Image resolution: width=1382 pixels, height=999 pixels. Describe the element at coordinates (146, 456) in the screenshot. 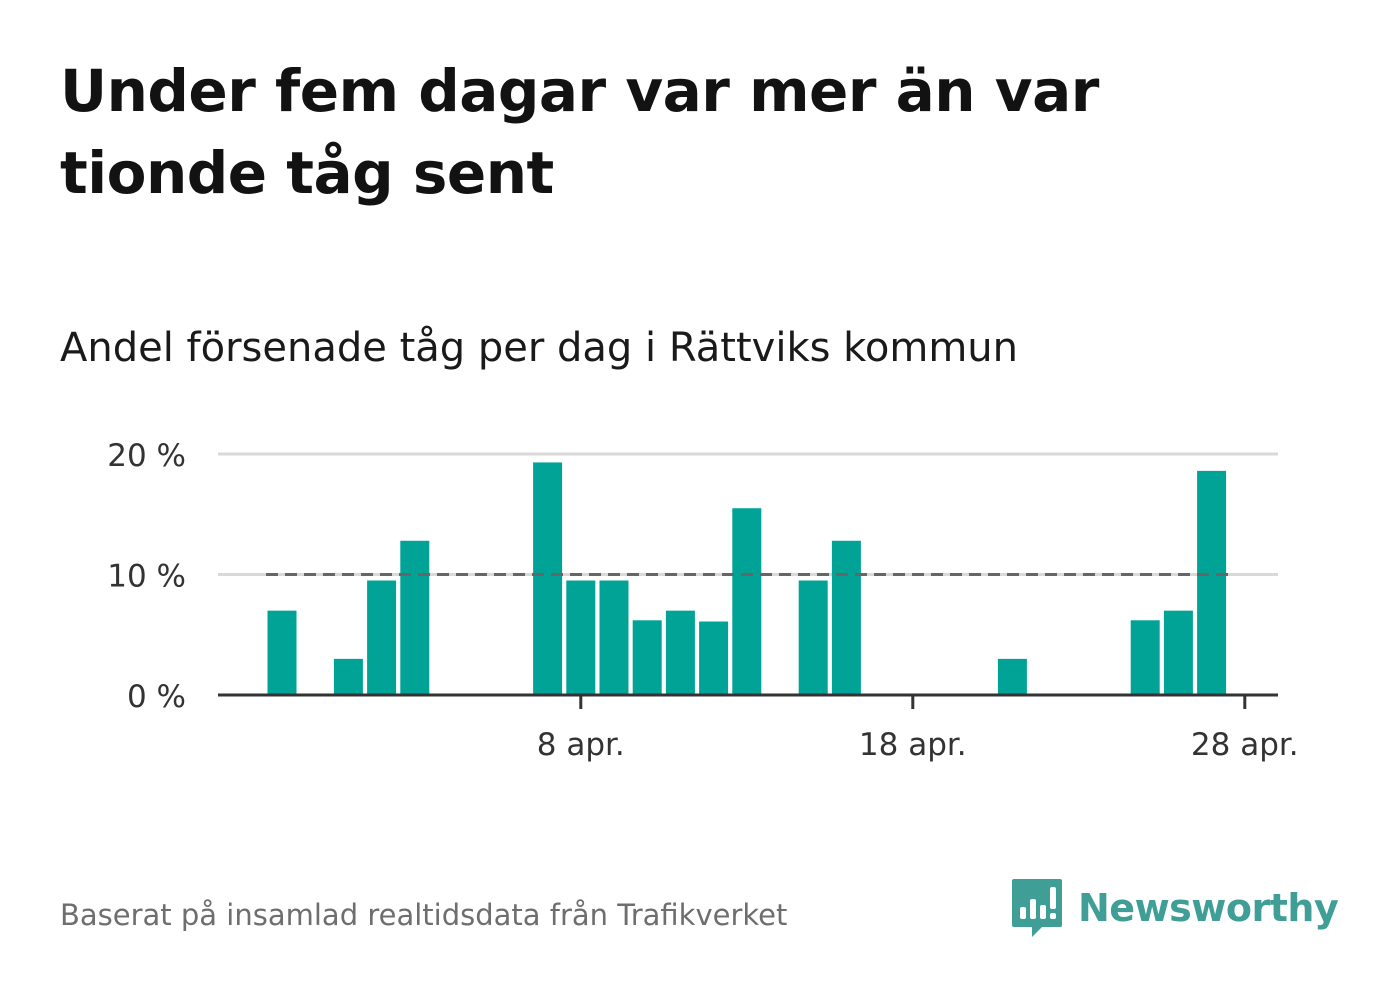

I see `y-tick-label: 20 %` at that location.